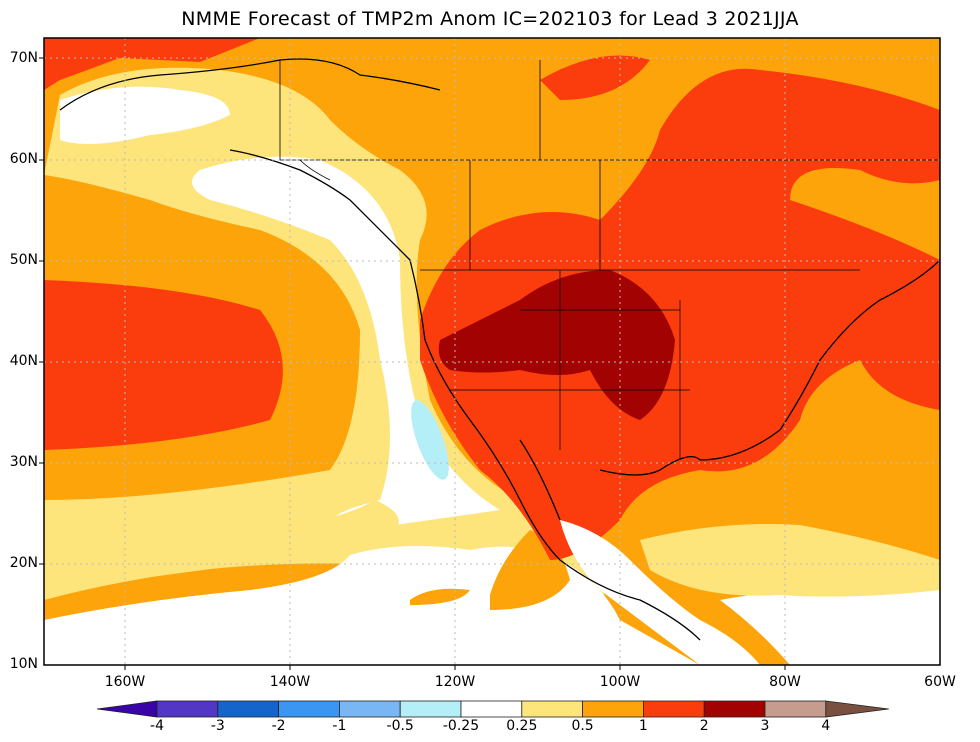 Image resolution: width=980 pixels, height=742 pixels. Describe the element at coordinates (620, 682) in the screenshot. I see `lon-label: 100W` at that location.